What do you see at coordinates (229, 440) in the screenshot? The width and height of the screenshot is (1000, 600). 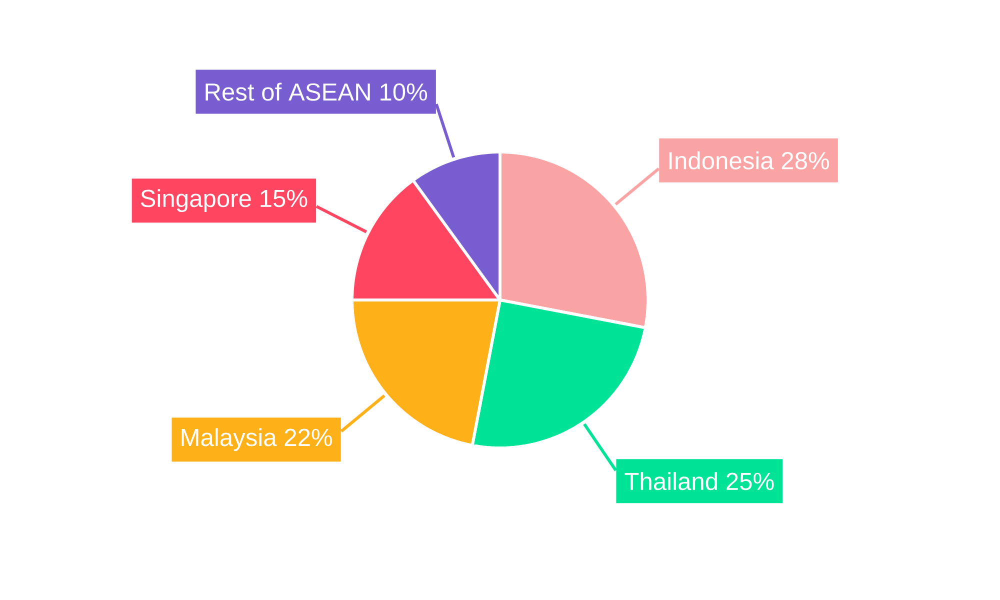 I see `slice-label: Malaysia` at bounding box center [229, 440].